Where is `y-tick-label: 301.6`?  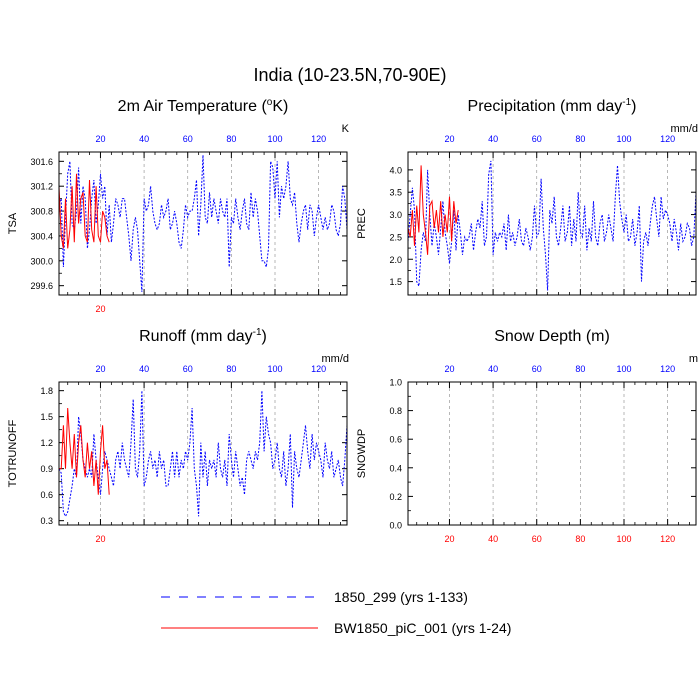
y-tick-label: 301.6 is located at coordinates (41, 162).